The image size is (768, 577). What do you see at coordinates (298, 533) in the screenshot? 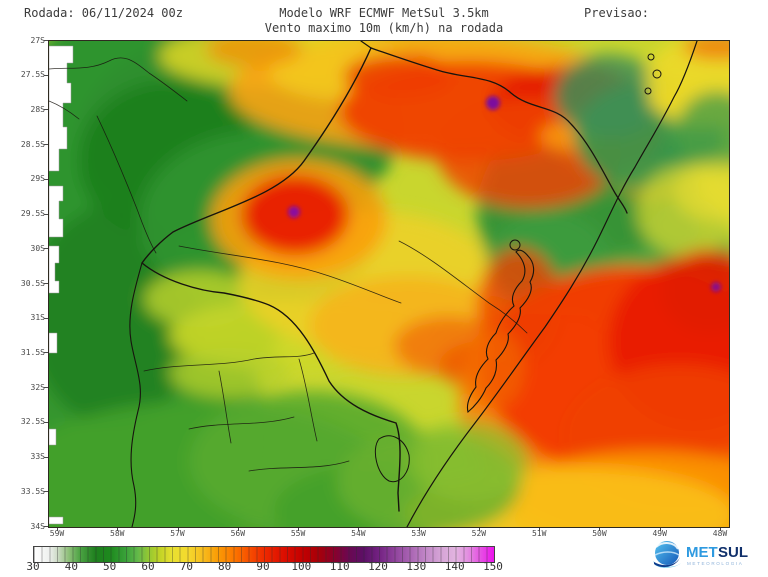
I see `lon-tick-label: 55W` at bounding box center [298, 533].